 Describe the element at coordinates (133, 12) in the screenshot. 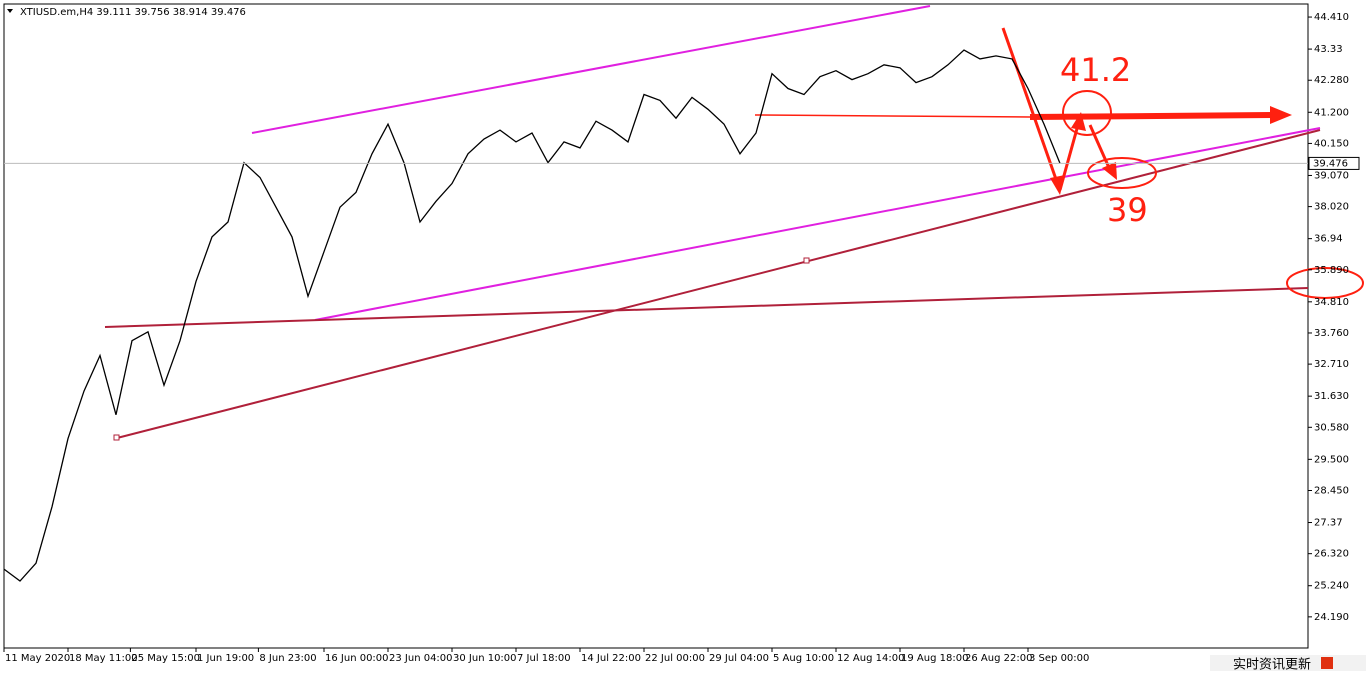

I see `chart-title: XTIUSD.em,H4 39.111 39.756 38.914 39.476` at that location.